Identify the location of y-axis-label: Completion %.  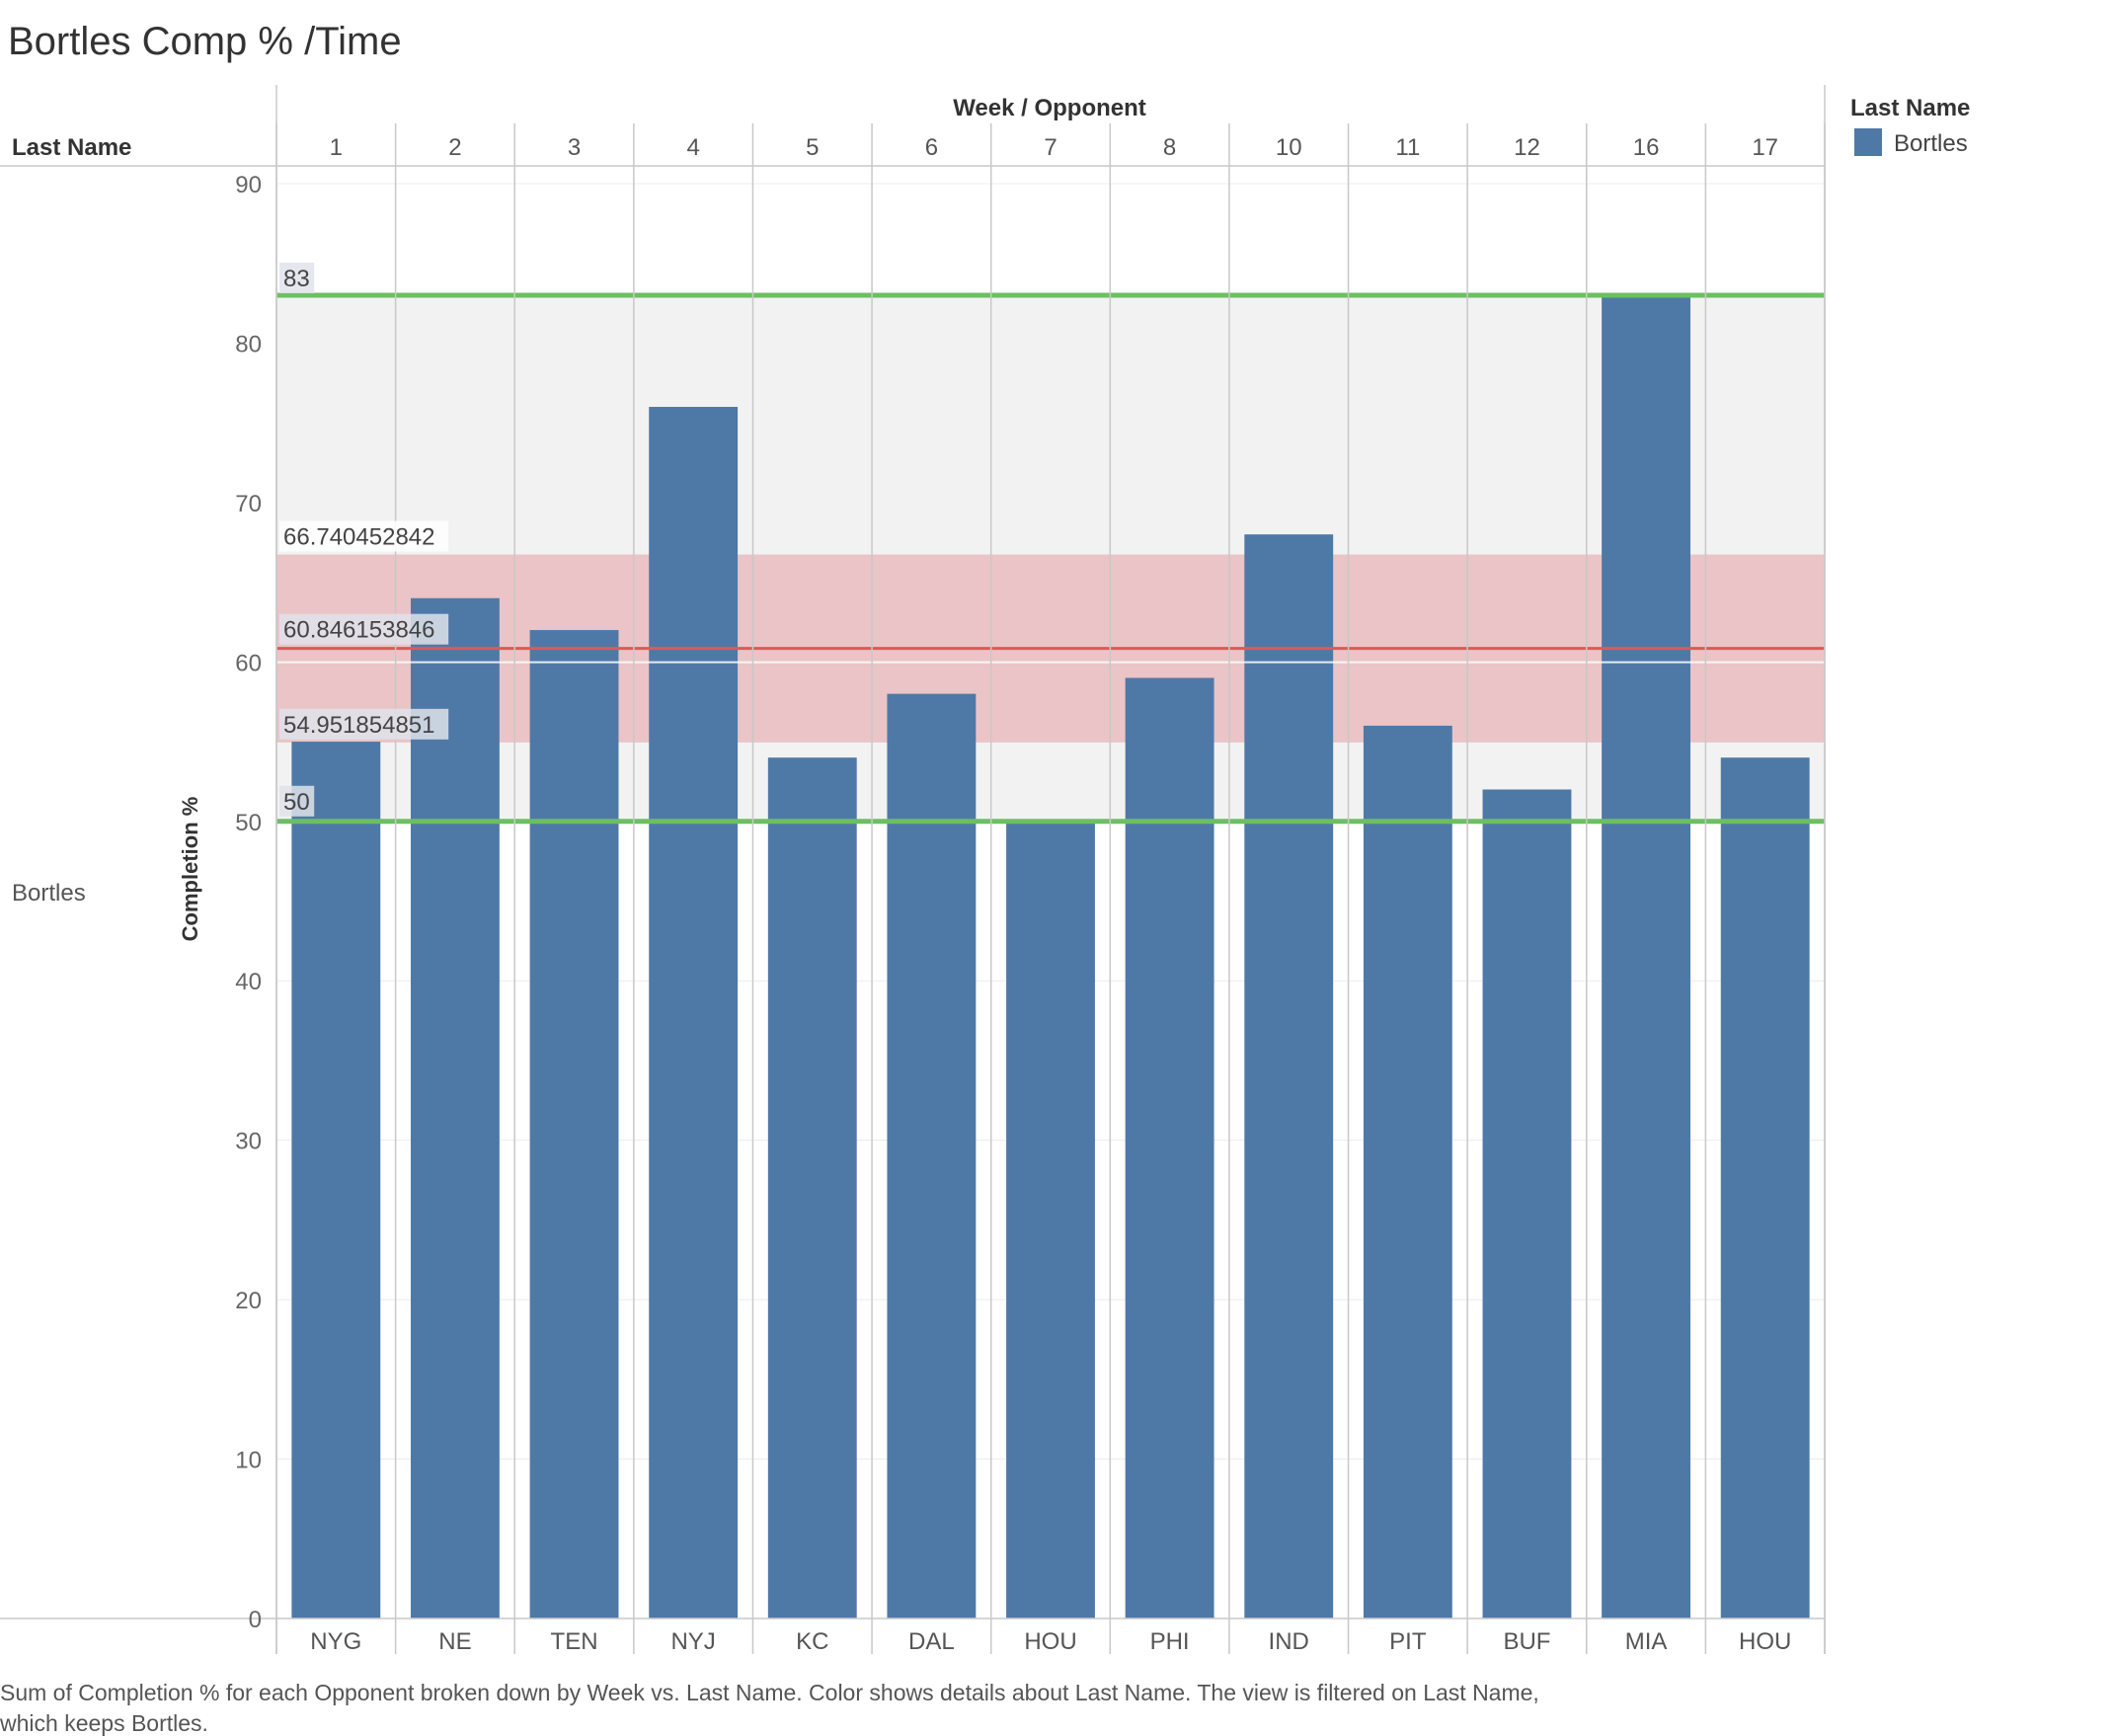
(190, 869).